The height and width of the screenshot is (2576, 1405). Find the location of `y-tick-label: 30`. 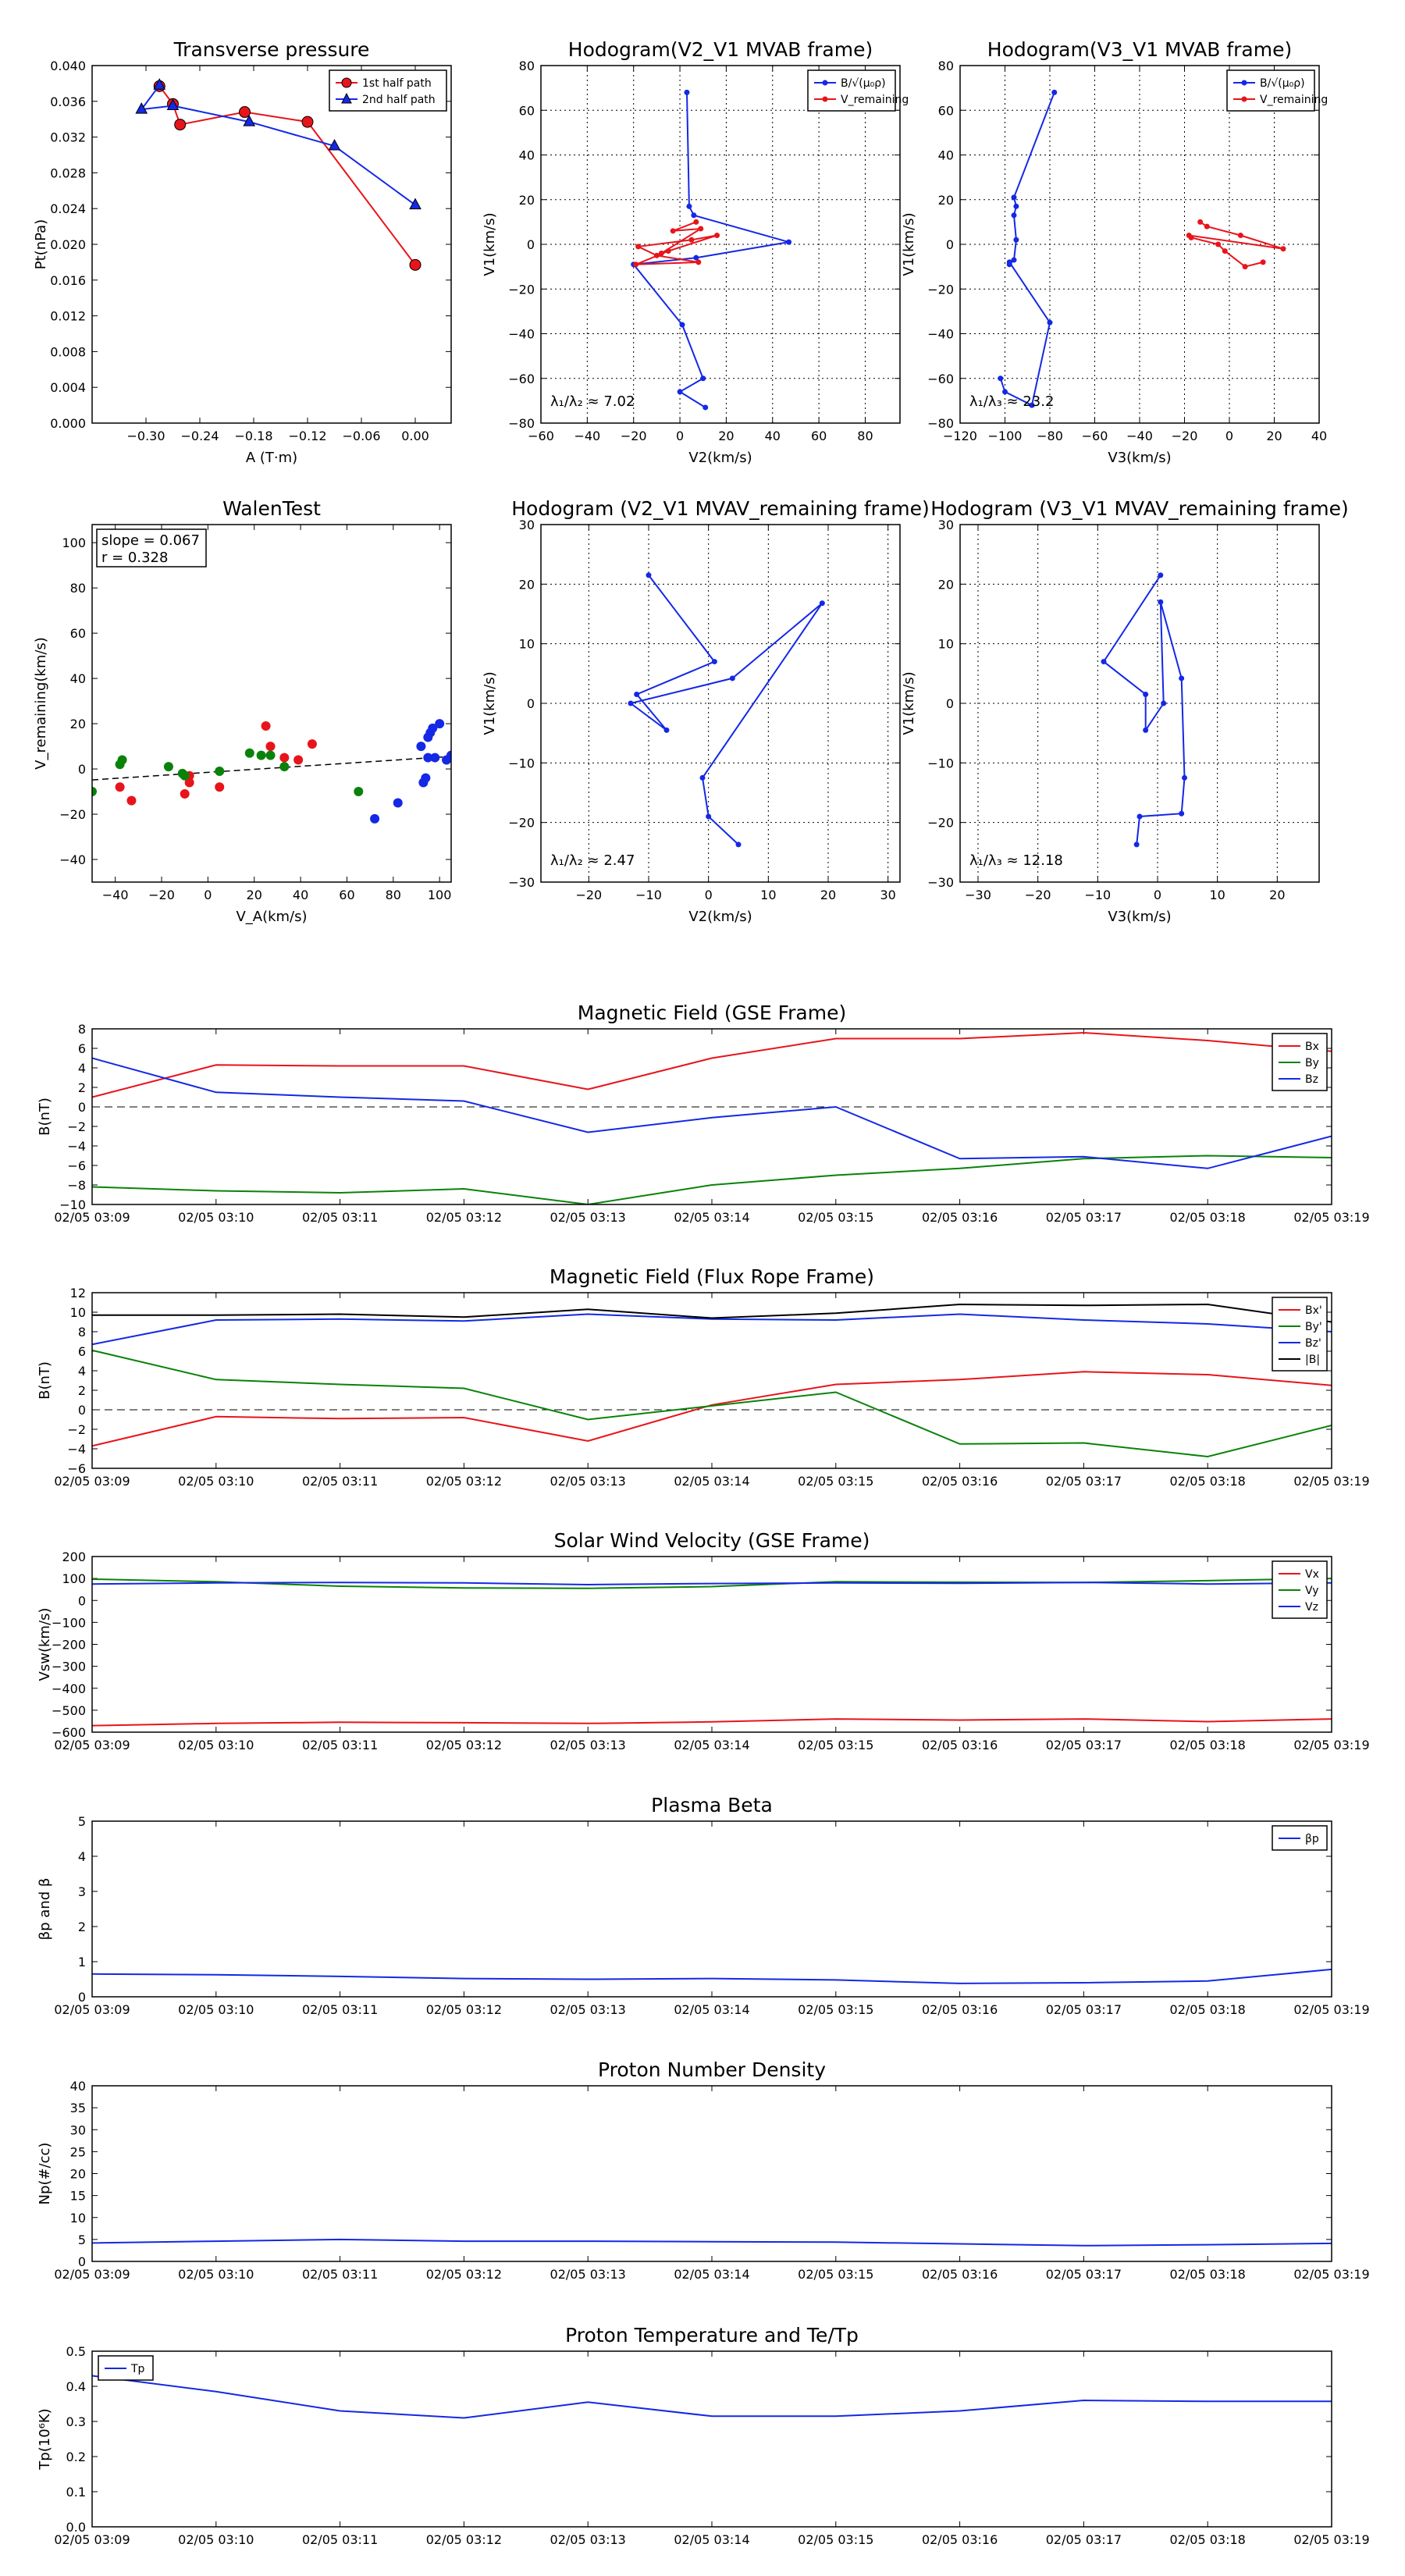

y-tick-label: 30 is located at coordinates (78, 2129).